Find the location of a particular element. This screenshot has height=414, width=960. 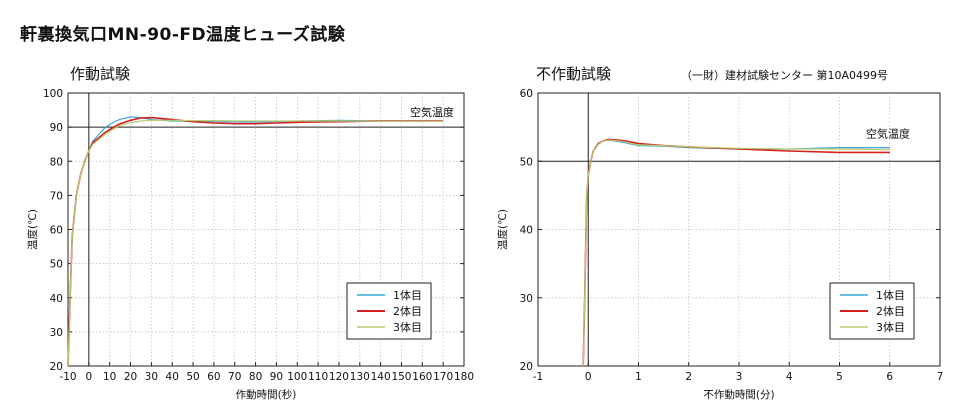

x-tick-label: 7 is located at coordinates (940, 377).